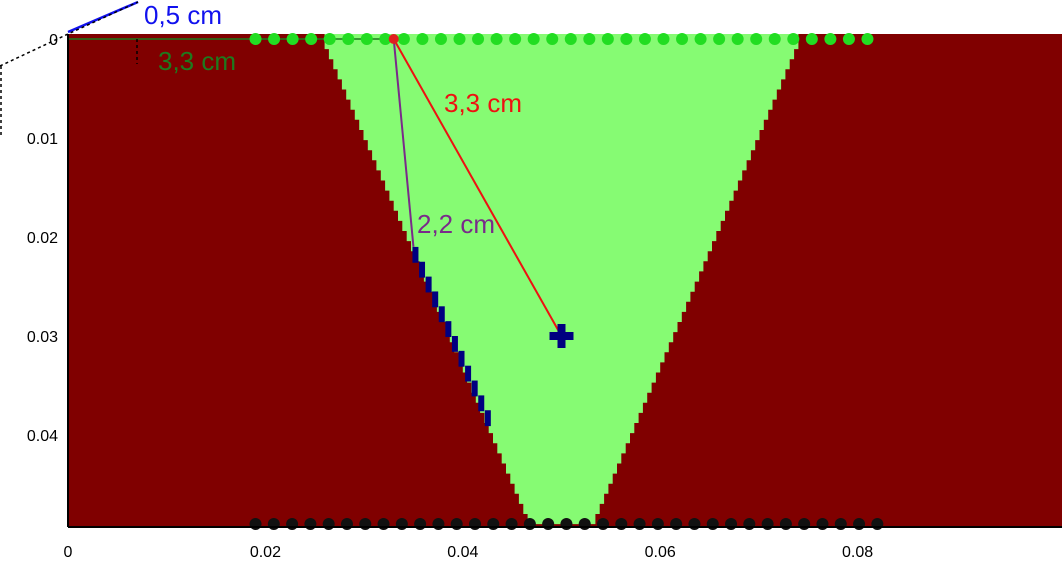 The image size is (1062, 562). Describe the element at coordinates (42, 337) in the screenshot. I see `y-tick-label: 0.03` at that location.